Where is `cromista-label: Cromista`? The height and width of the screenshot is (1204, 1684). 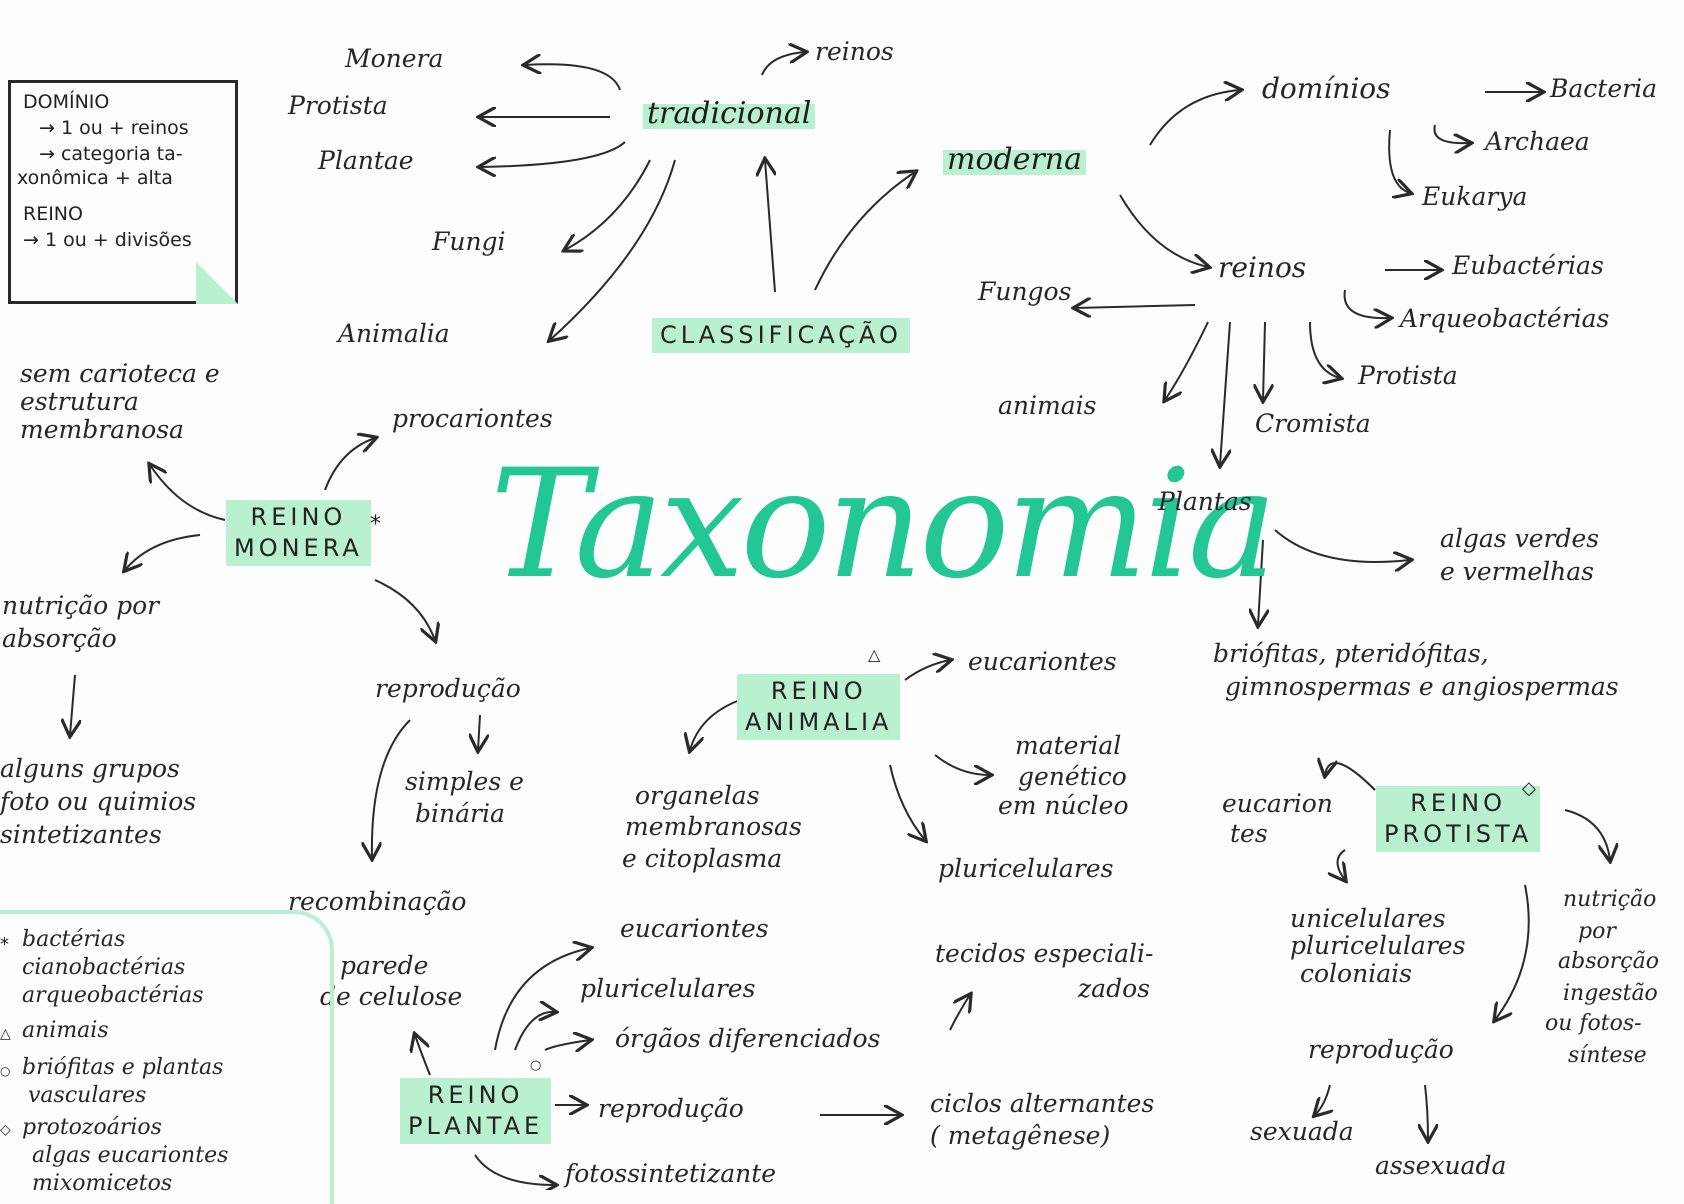 cromista-label: Cromista is located at coordinates (1313, 423).